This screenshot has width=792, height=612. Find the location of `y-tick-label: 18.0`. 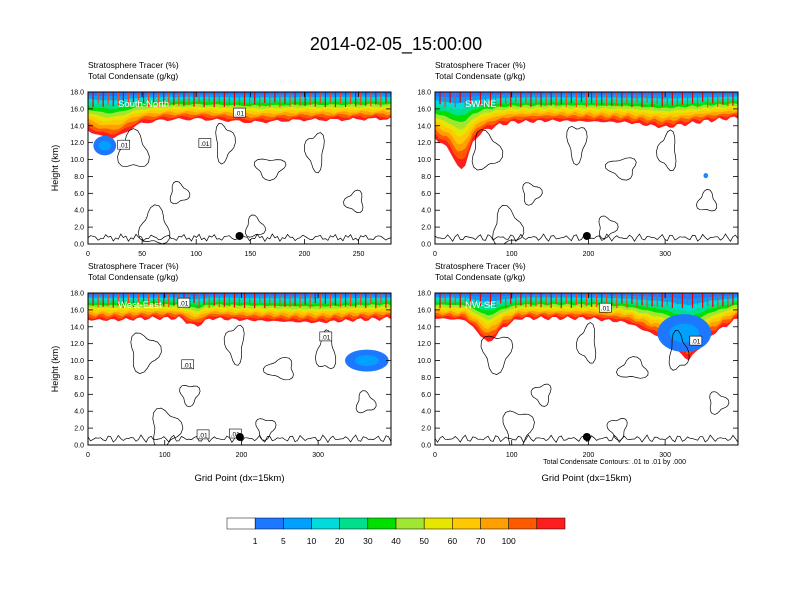

y-tick-label: 18.0 is located at coordinates (424, 294).